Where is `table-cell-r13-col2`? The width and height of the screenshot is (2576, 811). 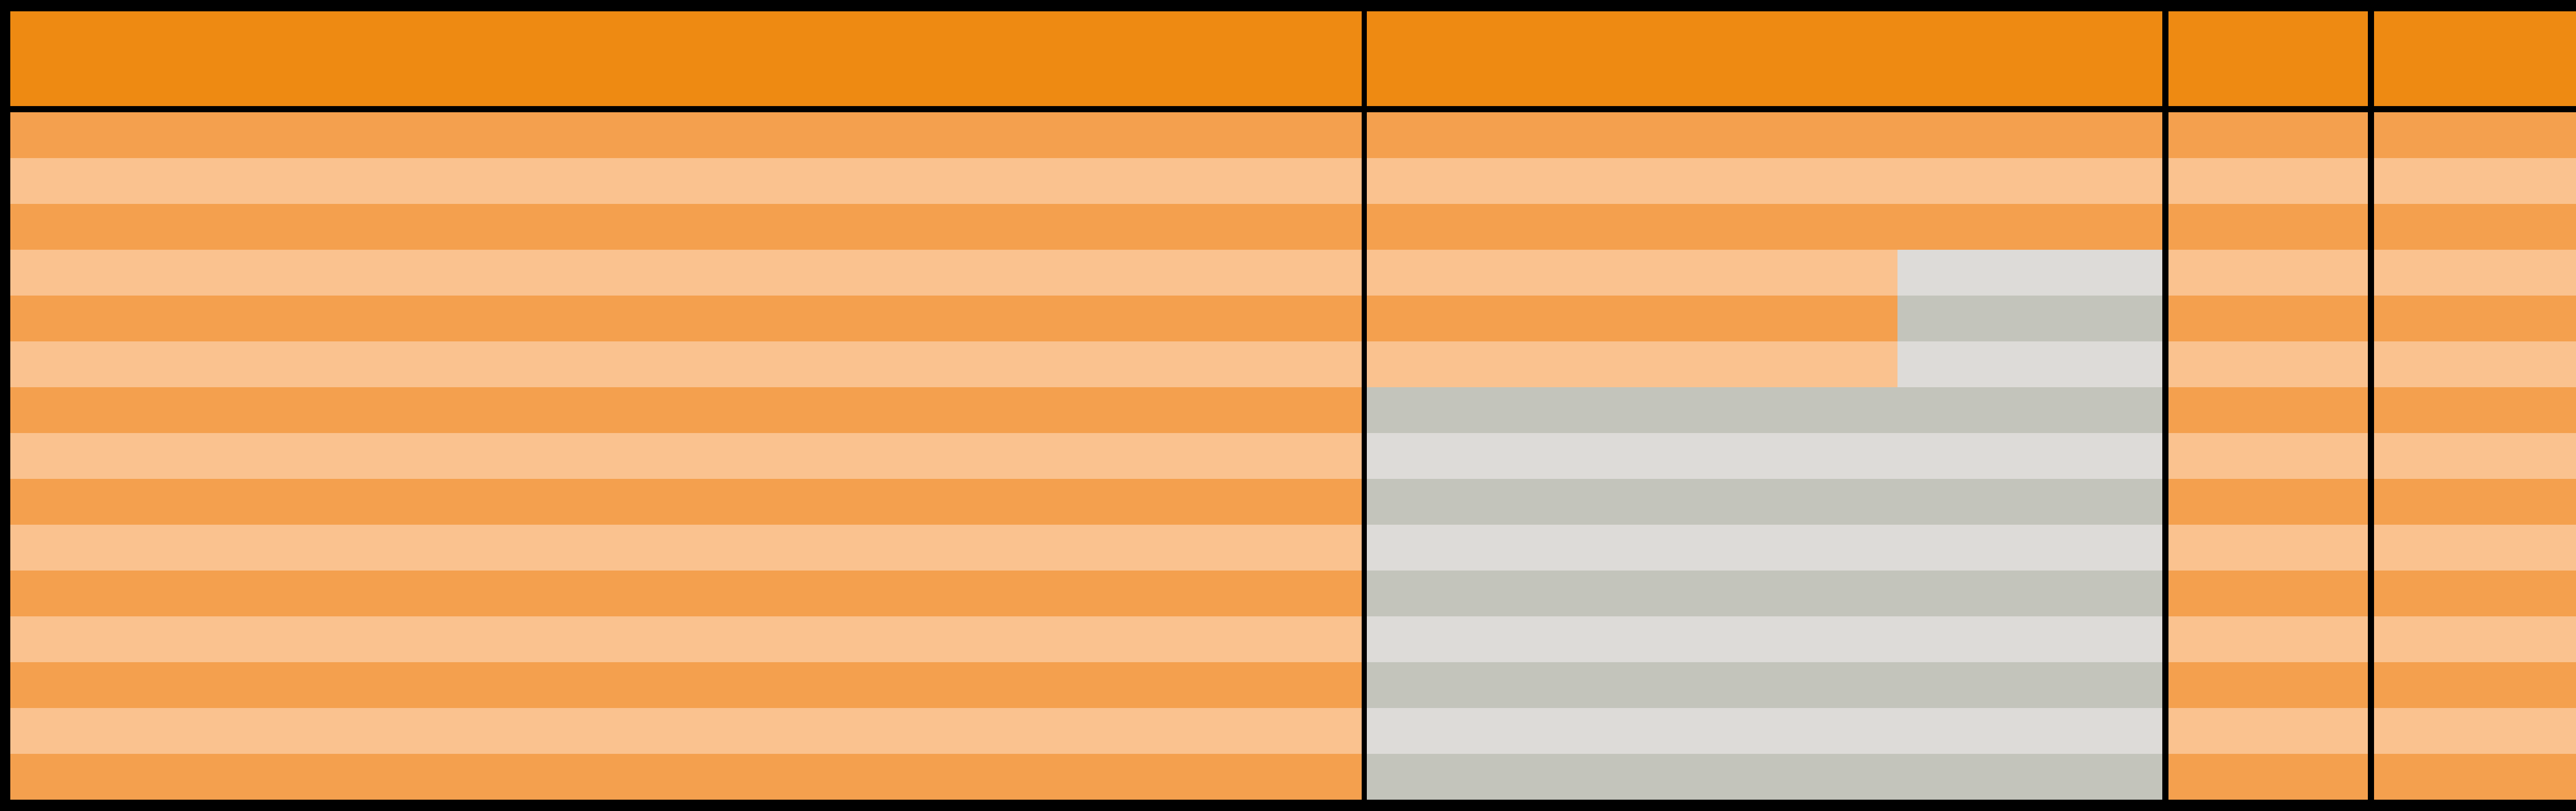 table-cell-r13-col2 is located at coordinates (1764, 685).